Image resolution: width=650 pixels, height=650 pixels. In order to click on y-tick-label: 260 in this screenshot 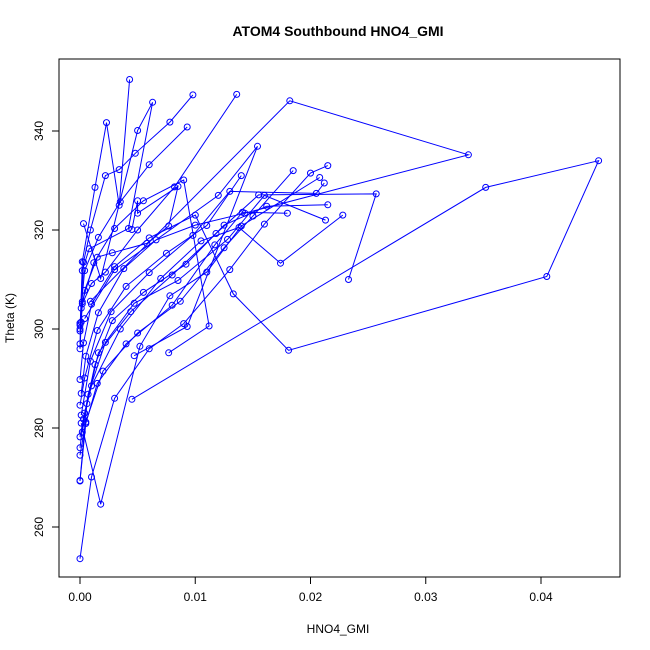, I will do `click(39, 527)`.